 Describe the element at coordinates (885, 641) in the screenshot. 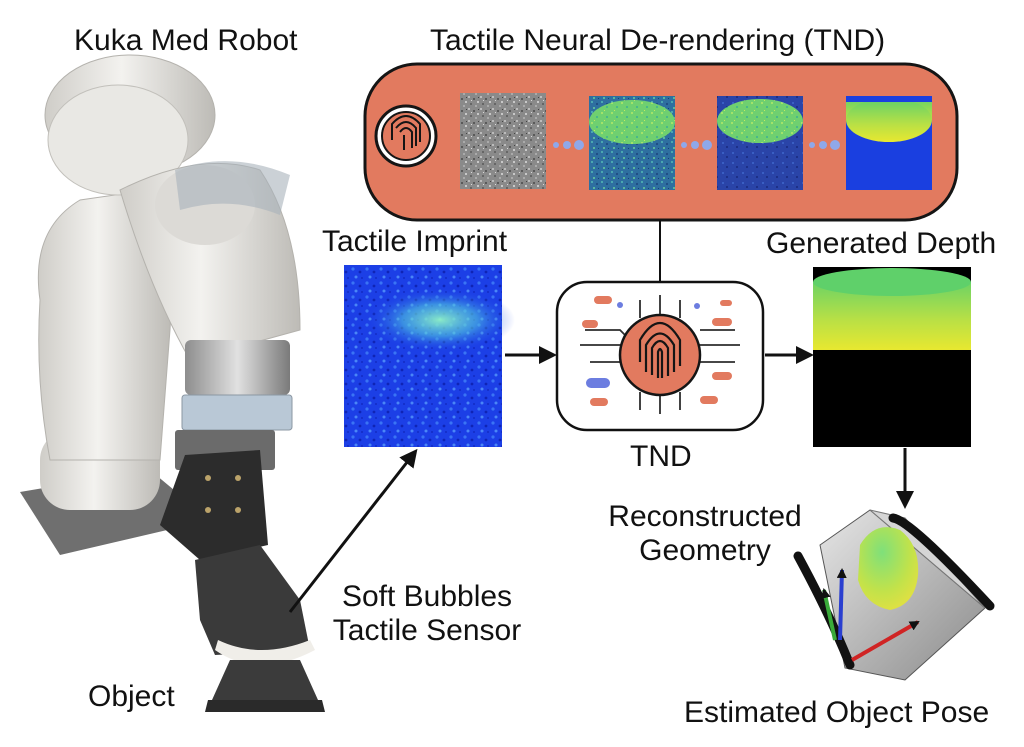

I see `axis-red` at that location.